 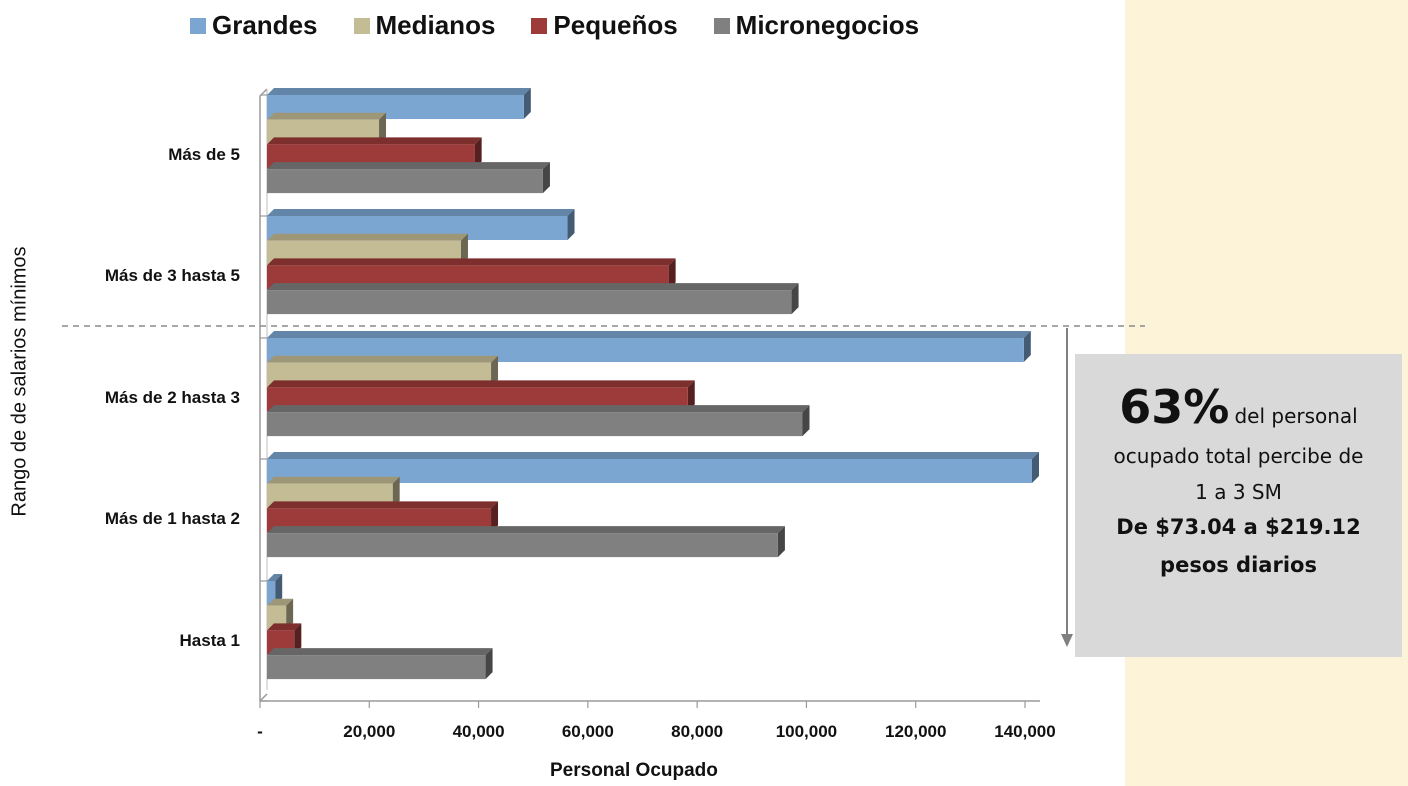 What do you see at coordinates (615, 25) in the screenshot?
I see `legend-label-pequenos: Pequeños` at bounding box center [615, 25].